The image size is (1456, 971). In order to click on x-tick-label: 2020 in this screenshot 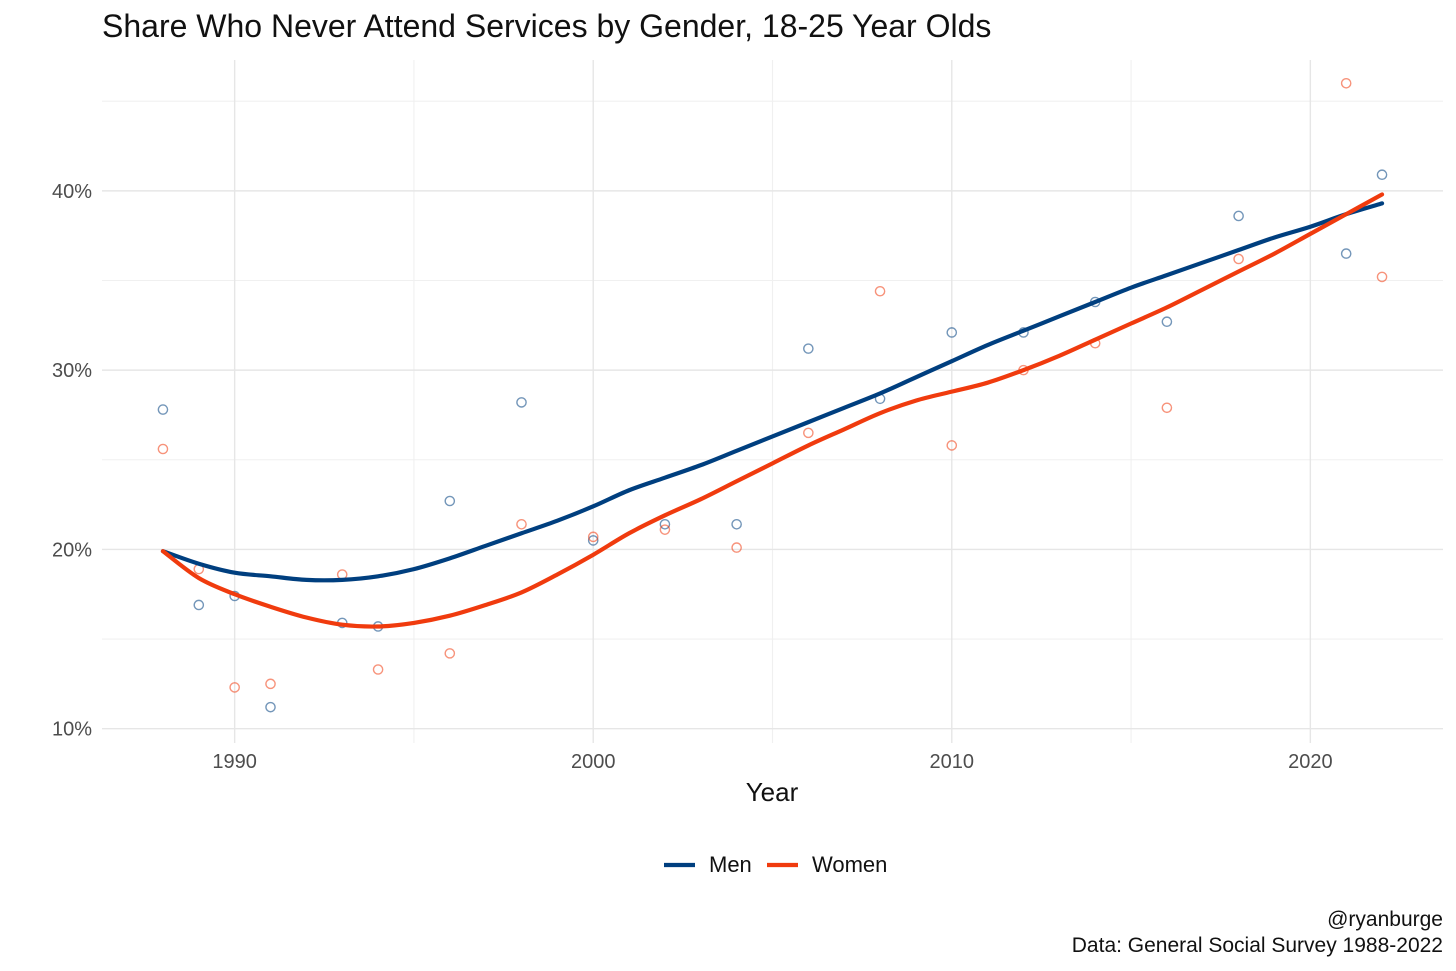, I will do `click(1310, 762)`.